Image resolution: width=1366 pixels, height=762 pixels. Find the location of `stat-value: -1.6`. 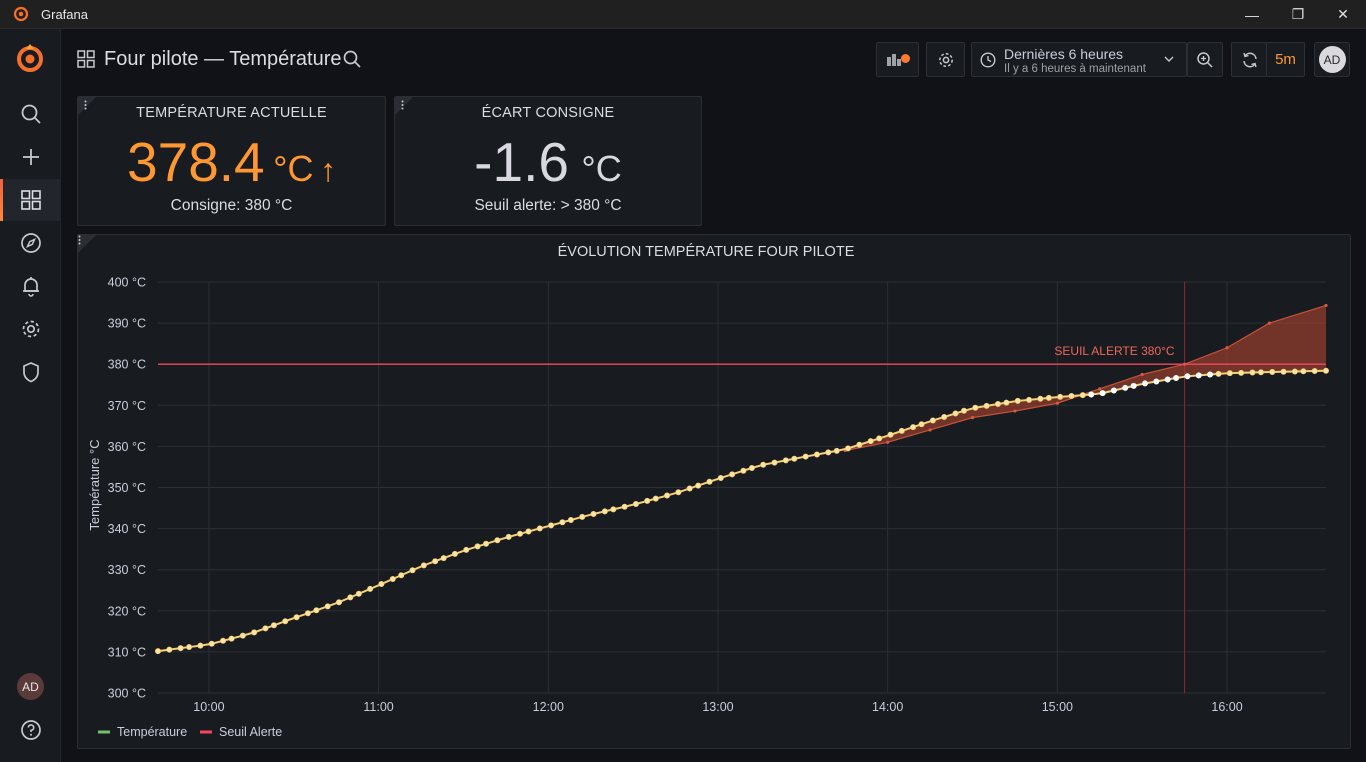

stat-value: -1.6 is located at coordinates (521, 162).